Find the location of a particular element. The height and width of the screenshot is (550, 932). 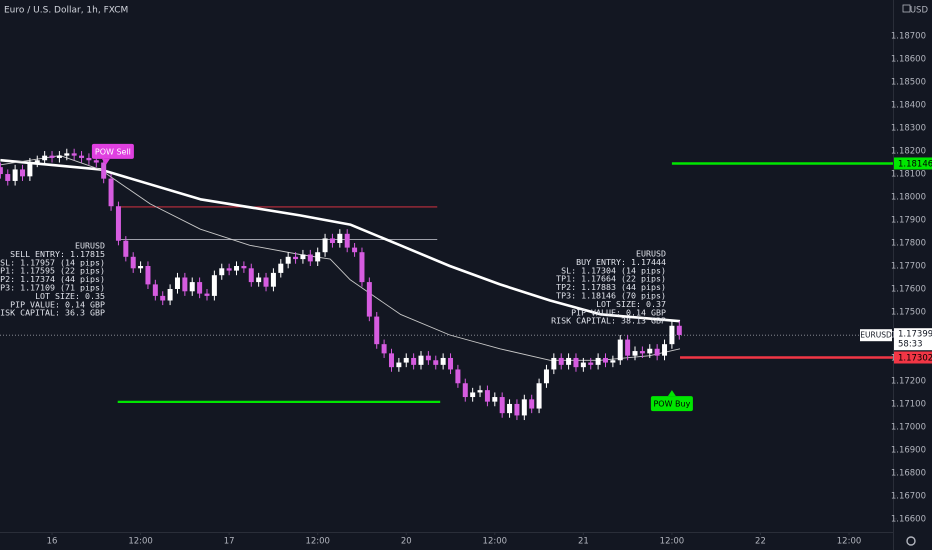

level-tag-label: 1.17302 is located at coordinates (915, 359).